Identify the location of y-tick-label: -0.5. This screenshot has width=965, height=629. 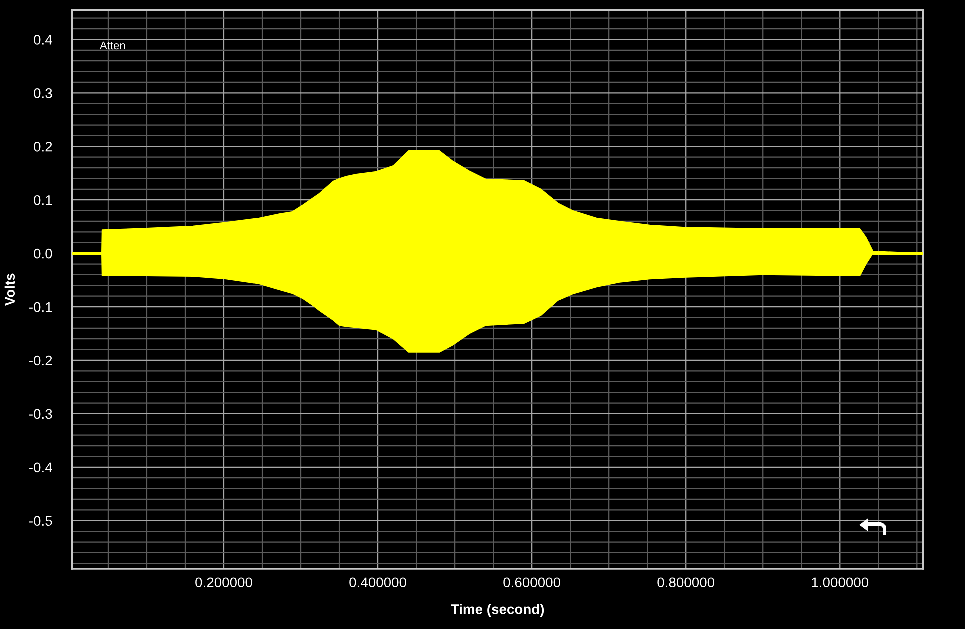
(41, 521).